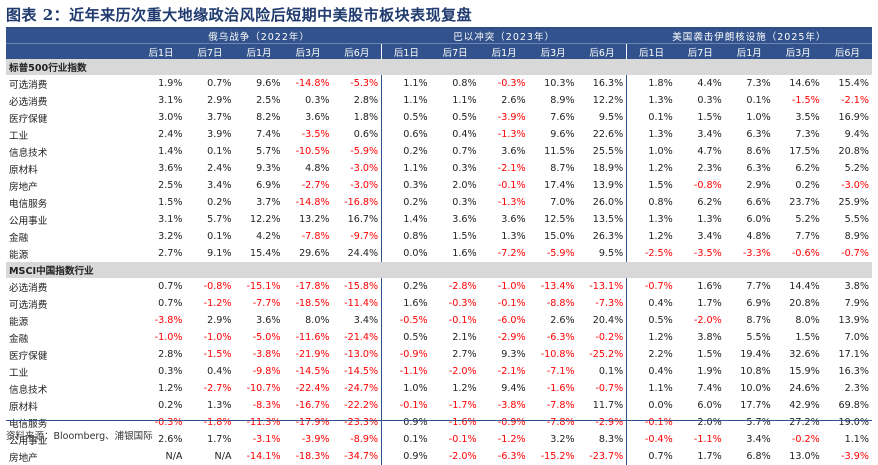  What do you see at coordinates (807, 134) in the screenshot?
I see `table-cell: 7.3%` at bounding box center [807, 134].